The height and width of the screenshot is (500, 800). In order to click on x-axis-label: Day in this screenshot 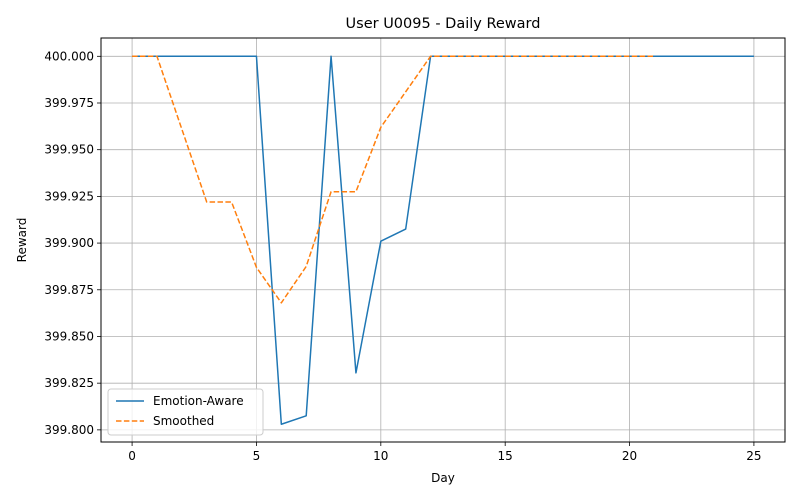, I will do `click(443, 478)`.